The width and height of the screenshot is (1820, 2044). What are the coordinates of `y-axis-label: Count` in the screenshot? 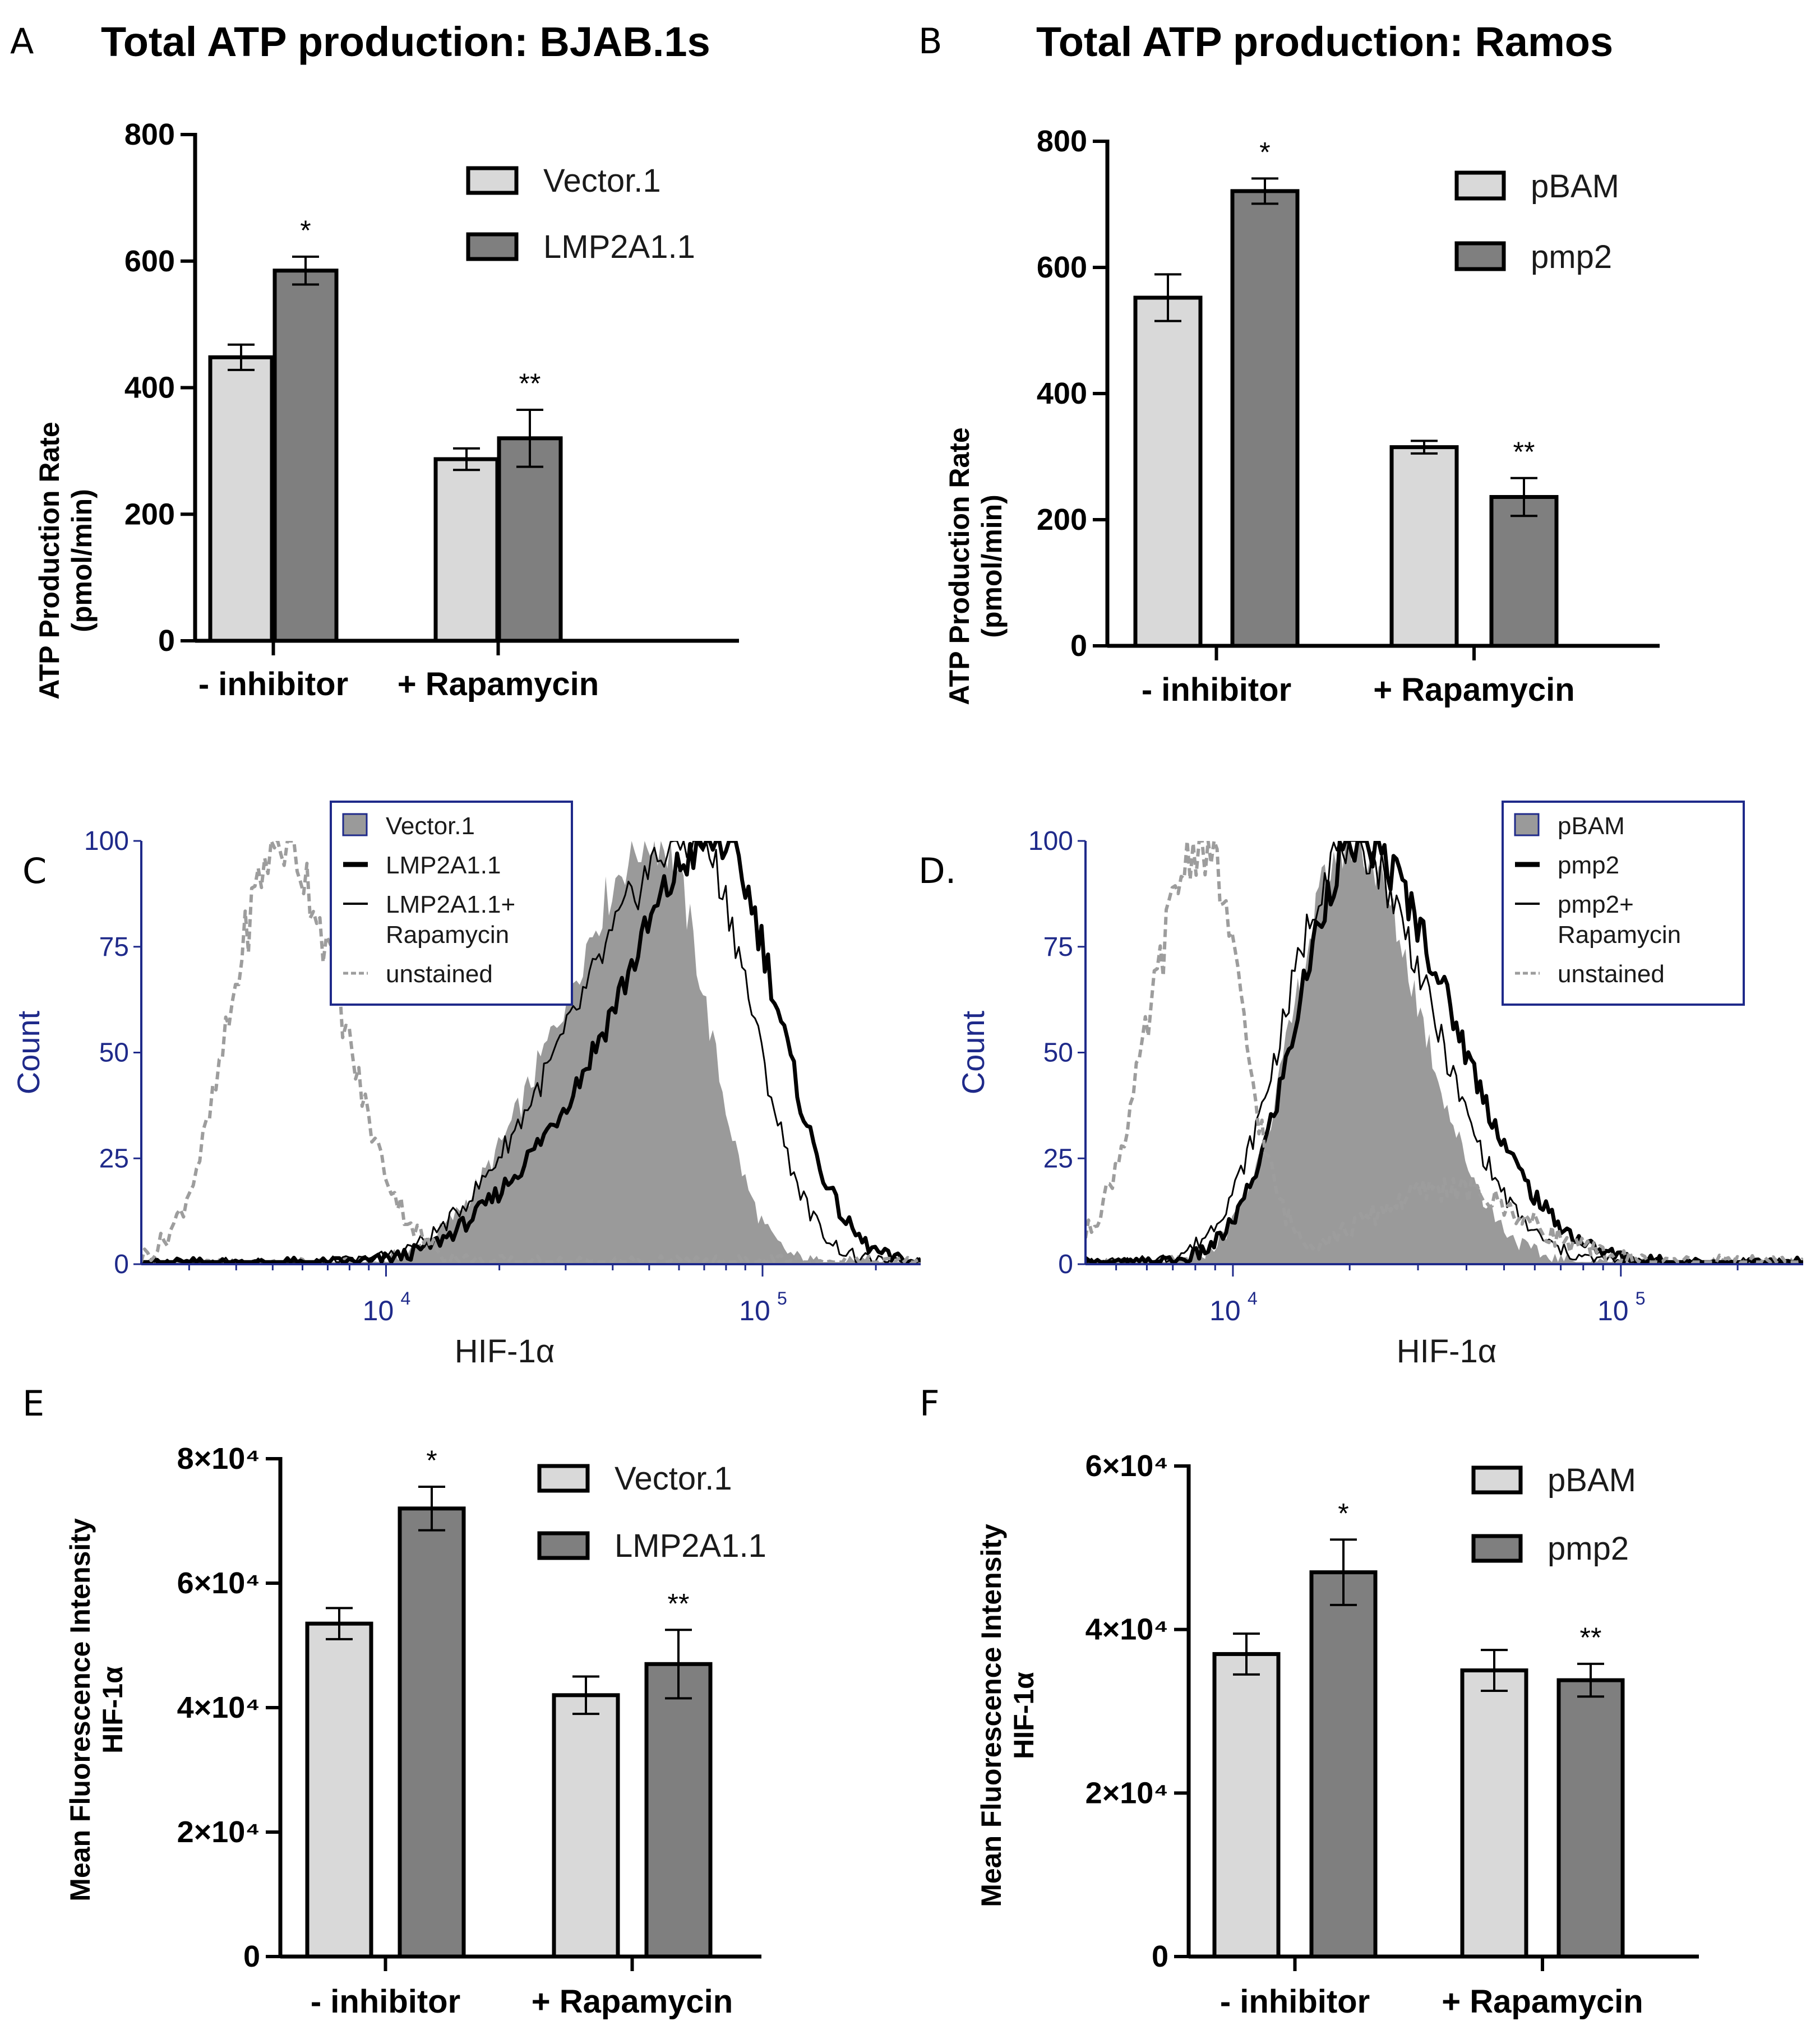 It's located at (29, 1052).